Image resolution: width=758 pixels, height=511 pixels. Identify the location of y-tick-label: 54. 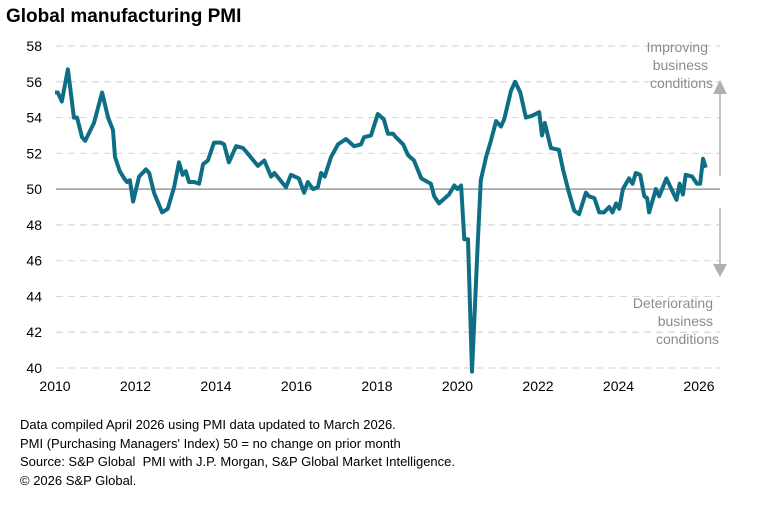
(34, 118).